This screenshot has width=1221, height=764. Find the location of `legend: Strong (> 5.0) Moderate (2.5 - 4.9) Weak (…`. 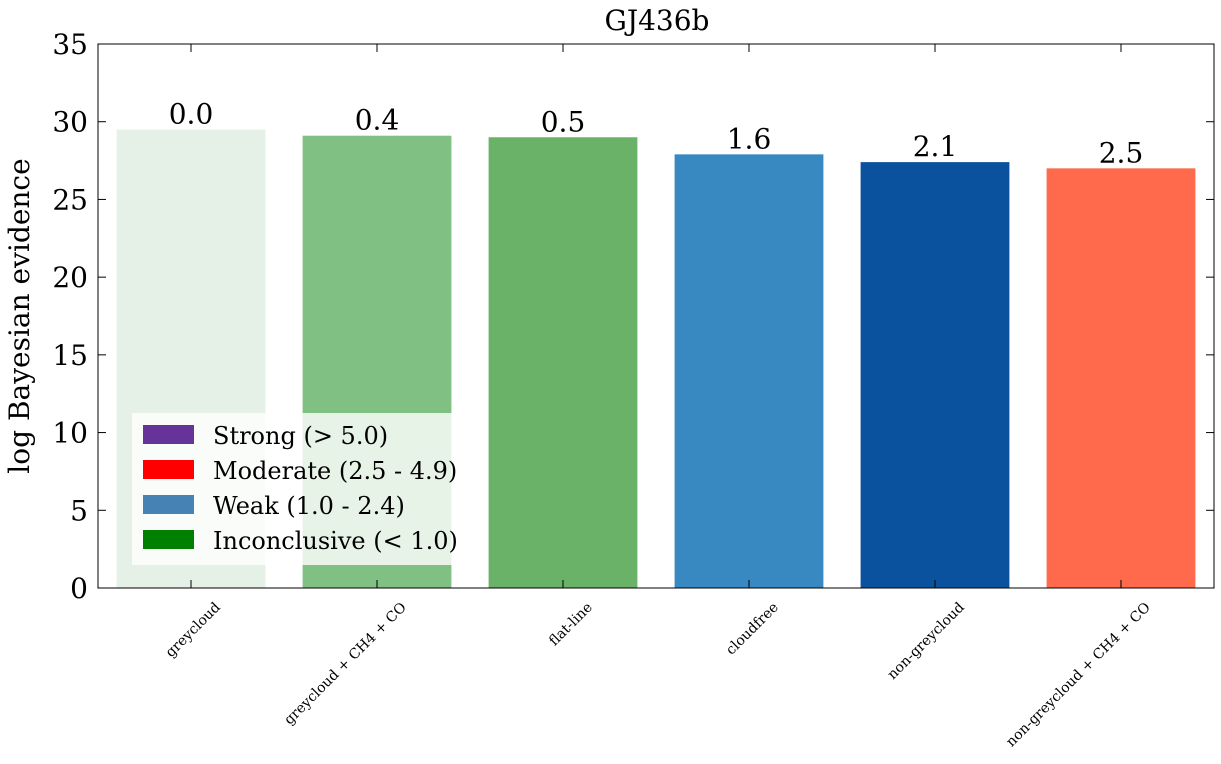

legend: Strong (> 5.0) Moderate (2.5 - 4.9) Weak (… is located at coordinates (304, 489).